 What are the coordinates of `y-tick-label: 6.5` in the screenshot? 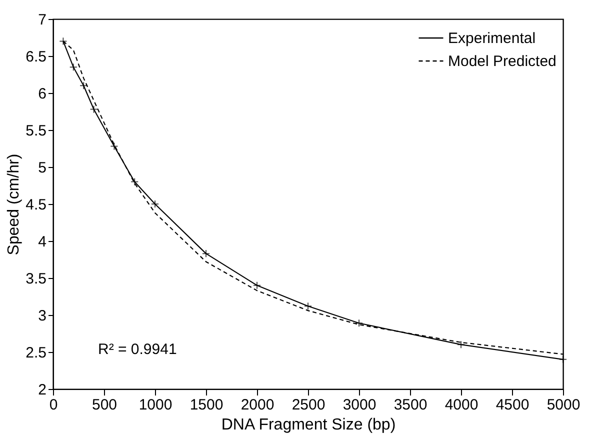 It's located at (36, 57).